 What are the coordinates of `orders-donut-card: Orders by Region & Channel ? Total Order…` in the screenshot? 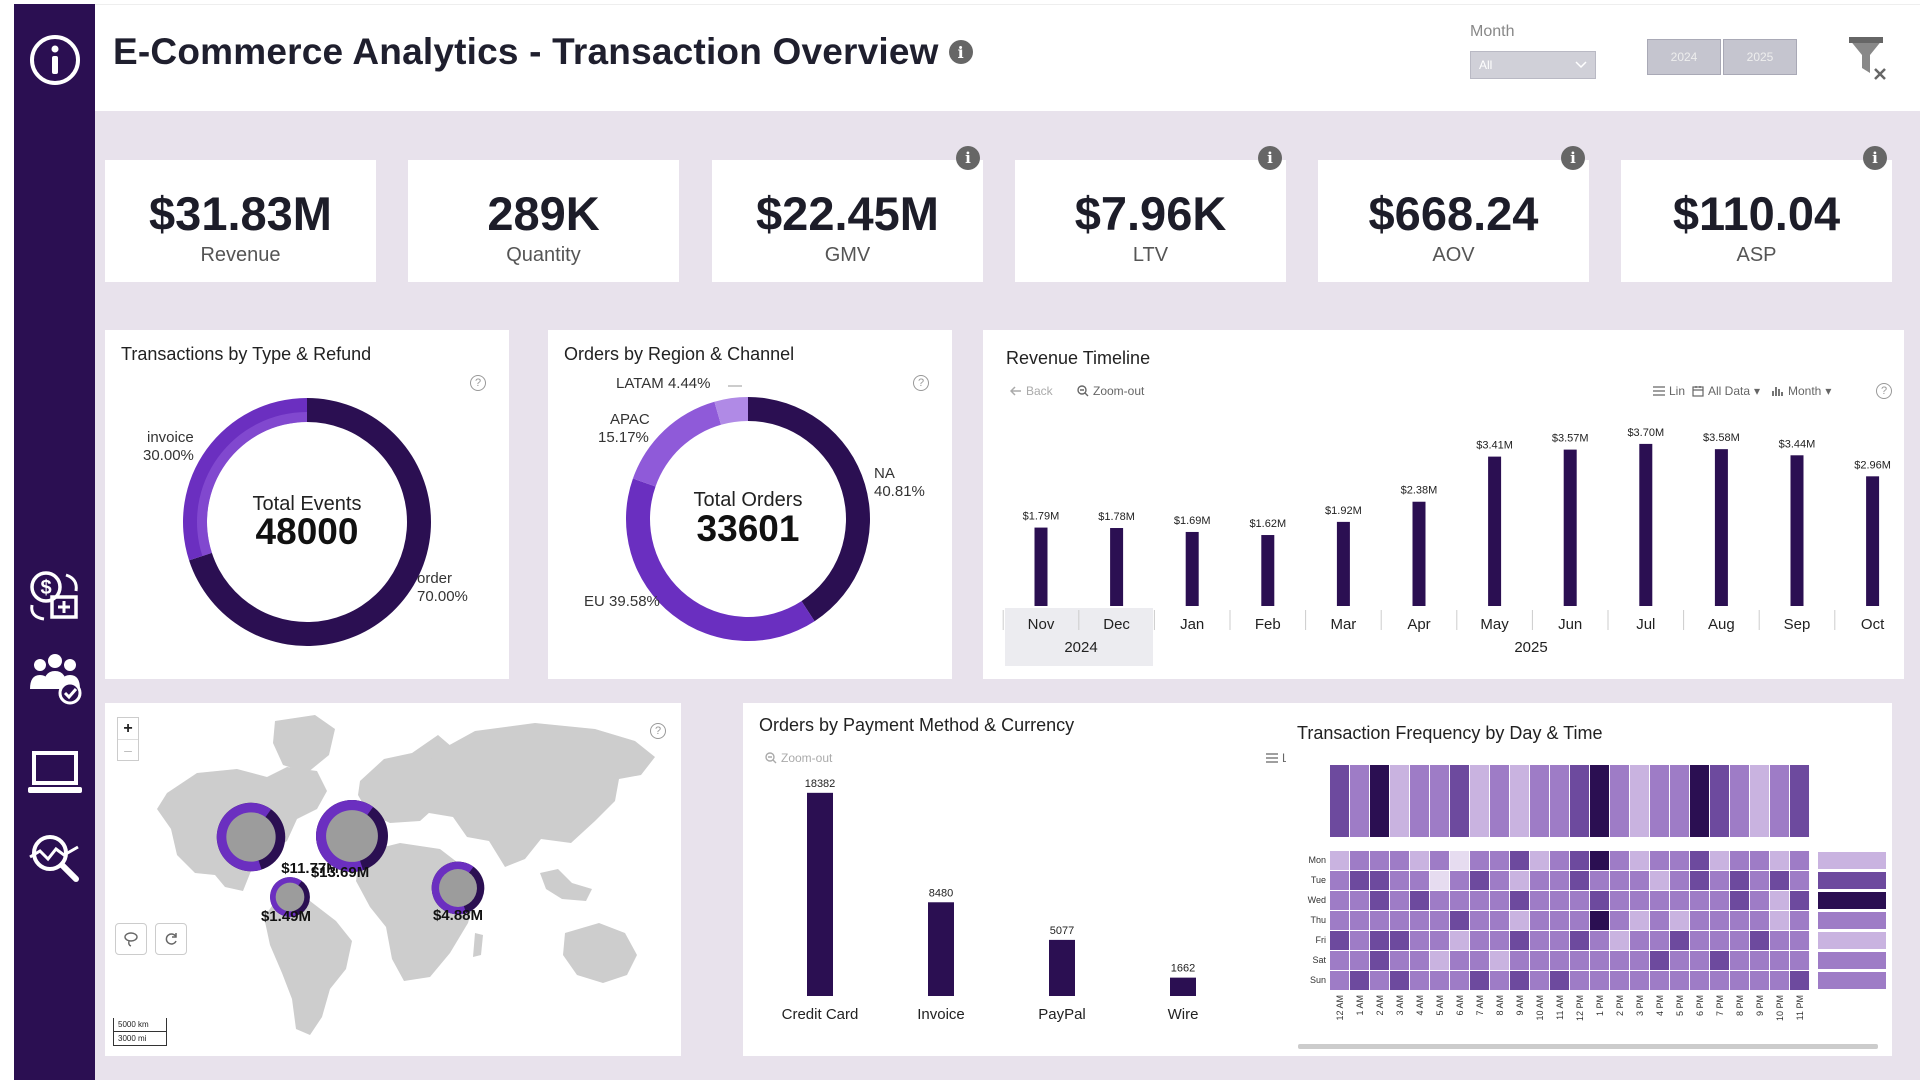 It's located at (750, 504).